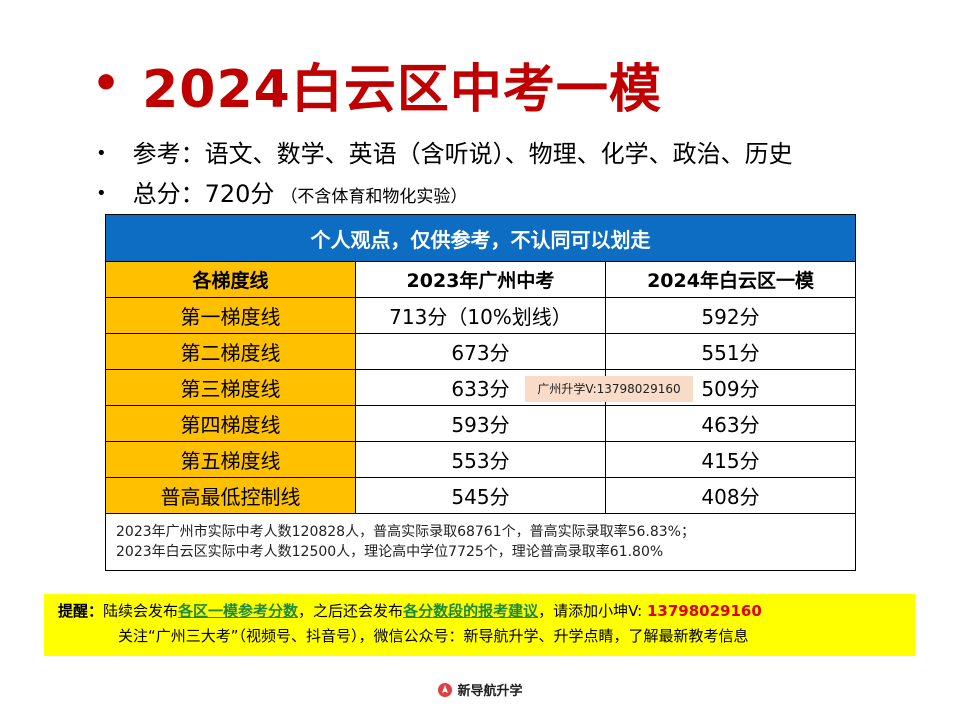 The height and width of the screenshot is (720, 960). What do you see at coordinates (730, 423) in the screenshot?
I see `score-2024: 463分` at bounding box center [730, 423].